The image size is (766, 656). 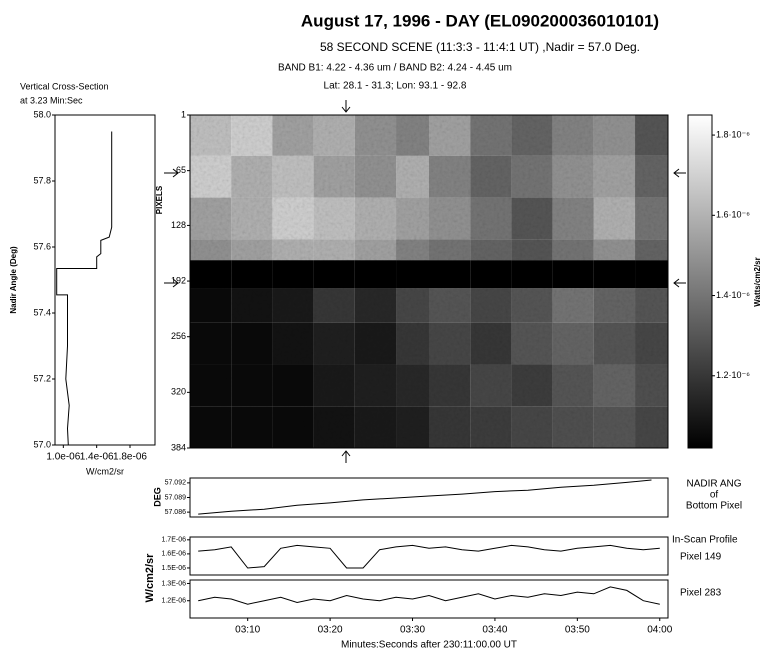 What do you see at coordinates (178, 280) in the screenshot?
I see `y-tick-label: 192` at bounding box center [178, 280].